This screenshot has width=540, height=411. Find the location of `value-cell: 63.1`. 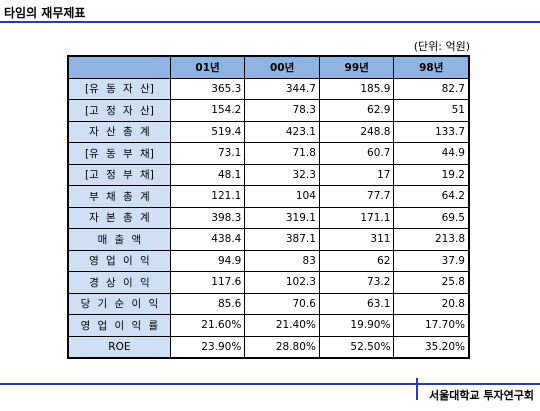

value-cell: 63.1 is located at coordinates (356, 303).